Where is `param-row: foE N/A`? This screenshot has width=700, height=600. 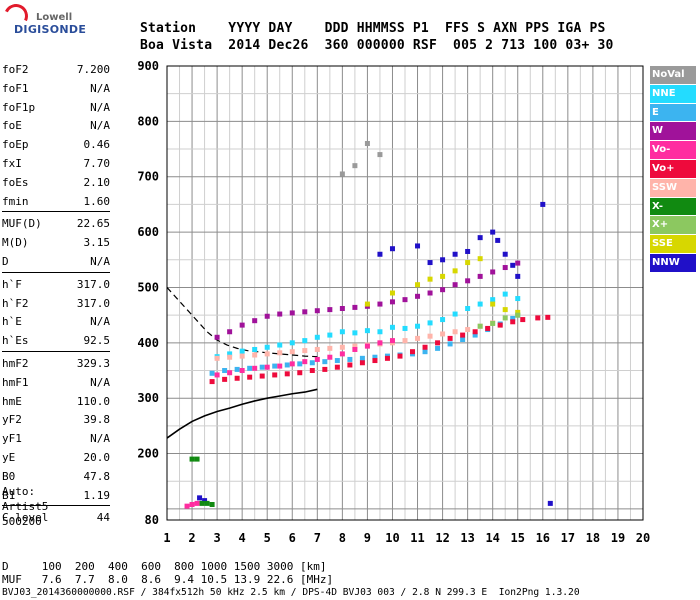
param-row: foE N/A is located at coordinates (56, 125).